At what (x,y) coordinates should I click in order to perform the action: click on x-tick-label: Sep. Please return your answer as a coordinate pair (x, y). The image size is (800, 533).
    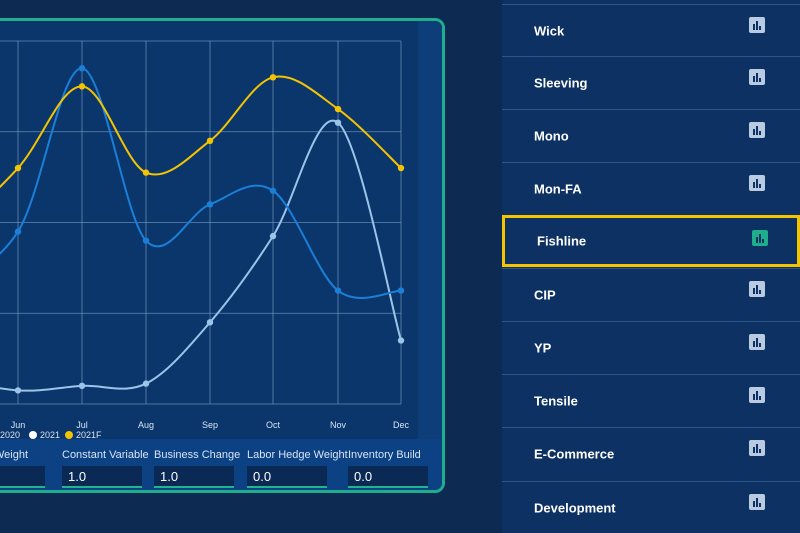
    Looking at the image, I should click on (210, 425).